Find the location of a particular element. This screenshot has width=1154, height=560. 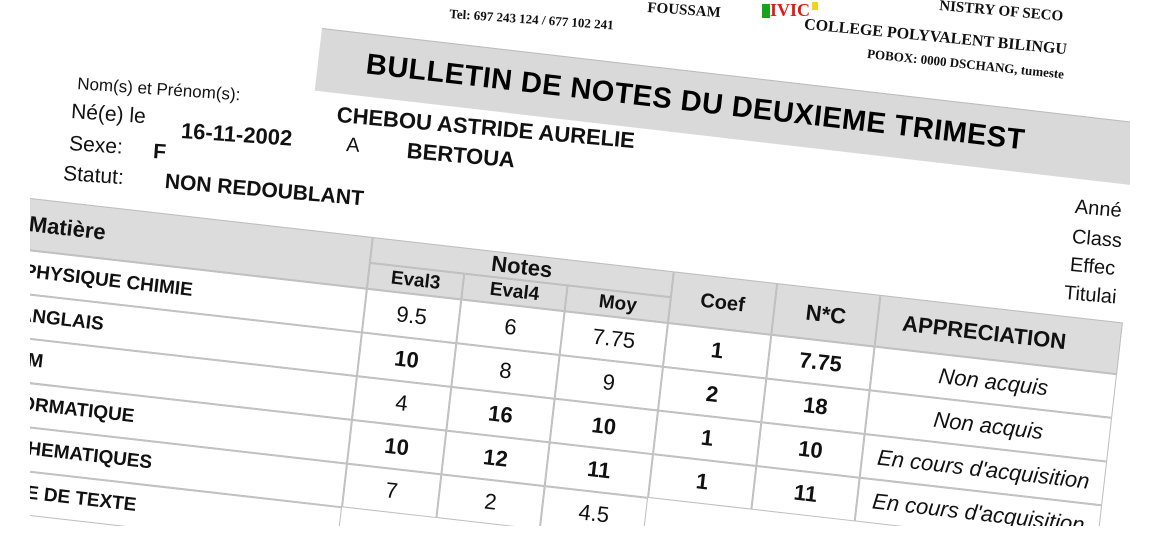

school-logo: IVIC is located at coordinates (790, 9).